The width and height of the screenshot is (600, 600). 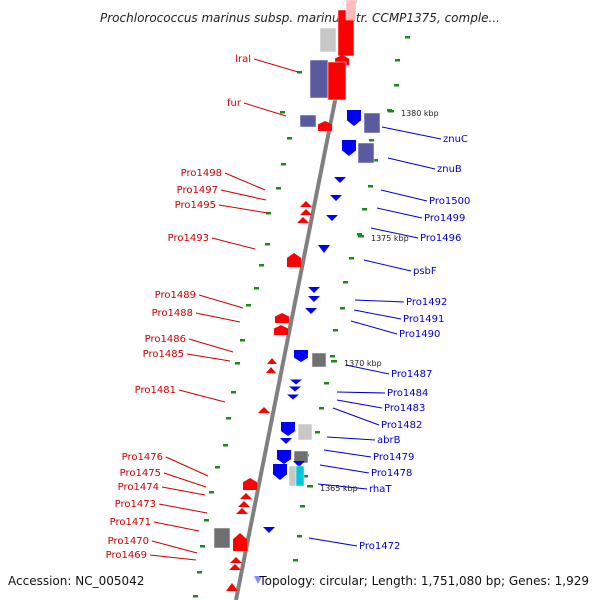 What do you see at coordinates (351, 438) in the screenshot?
I see `leader-line-abrb` at bounding box center [351, 438].